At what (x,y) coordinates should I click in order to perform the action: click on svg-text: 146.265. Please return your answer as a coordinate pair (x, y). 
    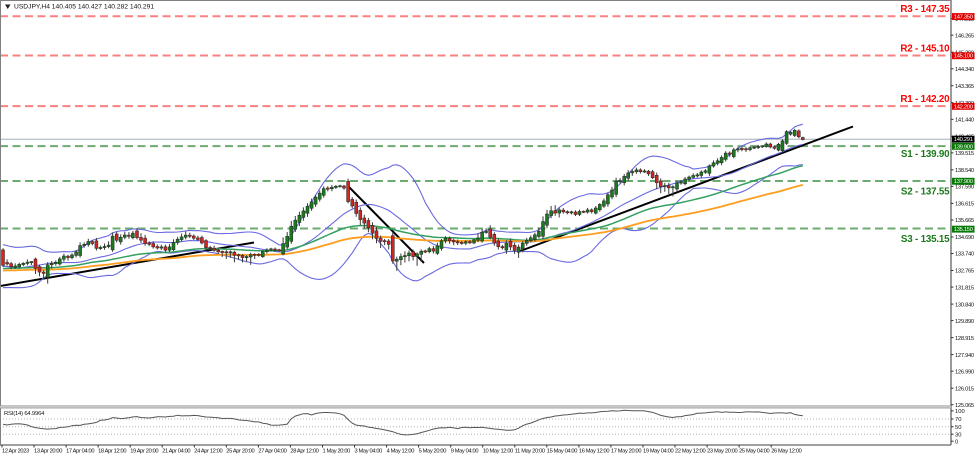
    Looking at the image, I should click on (964, 36).